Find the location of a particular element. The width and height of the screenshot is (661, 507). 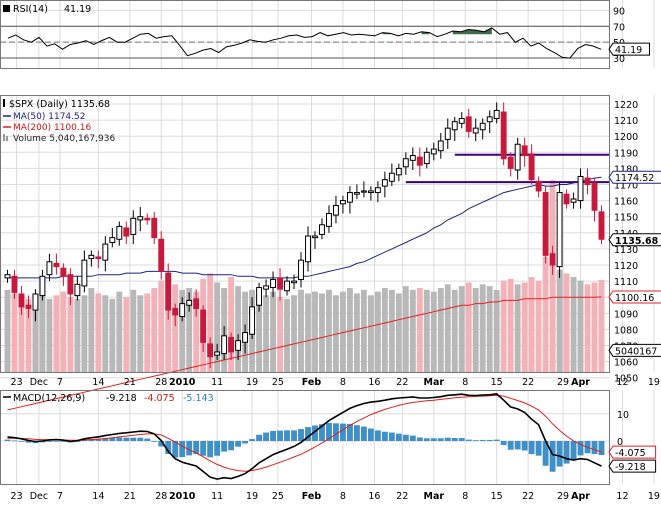

macd-legend: MACD(12,26,9) -9.218 -4.075 -5.143 is located at coordinates (108, 398).